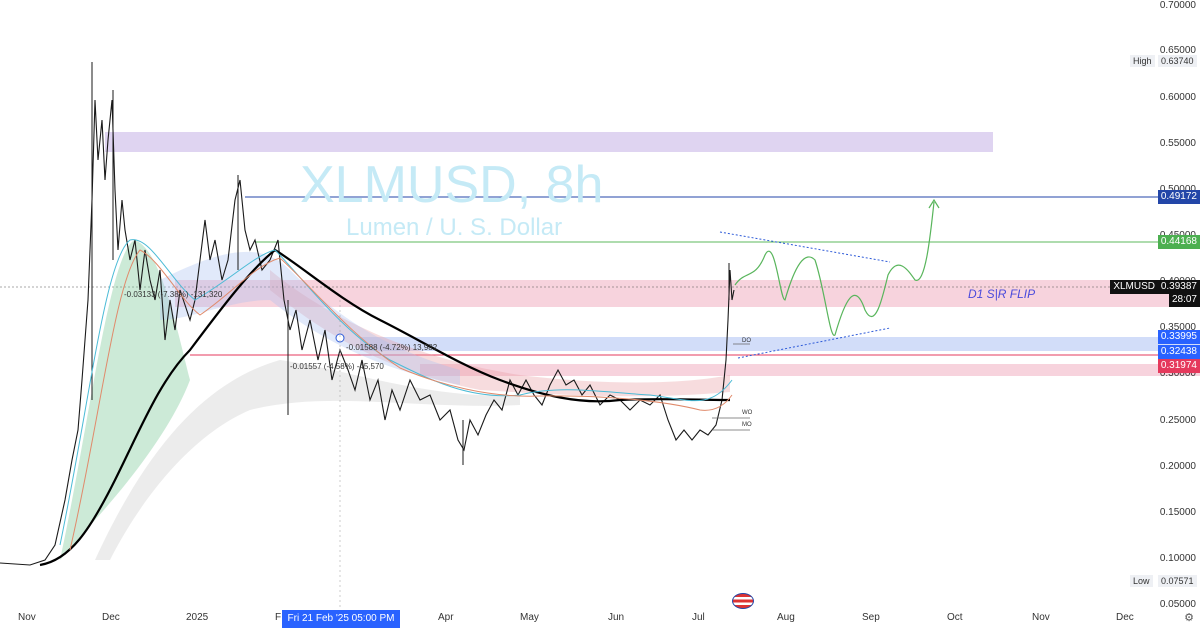  What do you see at coordinates (446, 617) in the screenshot?
I see `x-tick-label: Apr` at bounding box center [446, 617].